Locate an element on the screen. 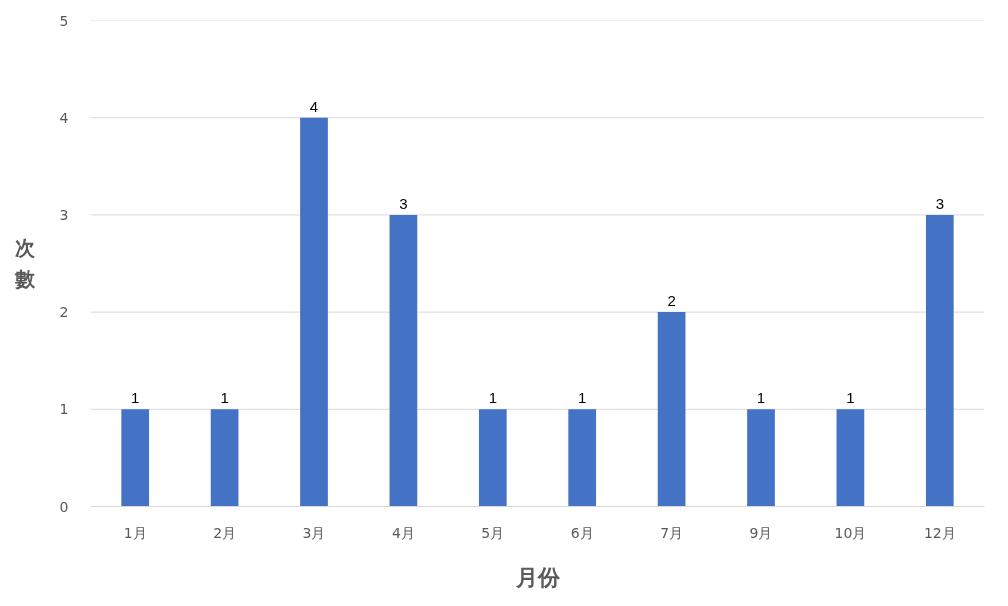 The height and width of the screenshot is (606, 1008). y-tick-label: 1 is located at coordinates (64, 409).